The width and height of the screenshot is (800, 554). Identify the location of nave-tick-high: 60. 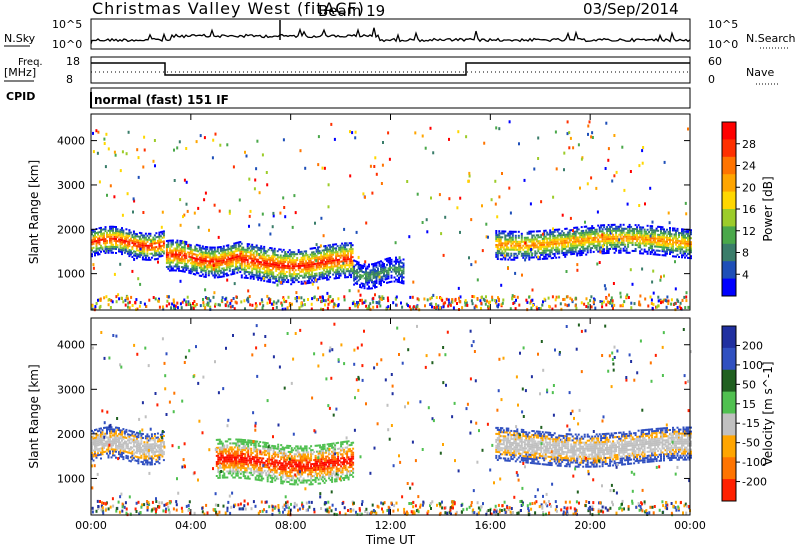
(715, 61).